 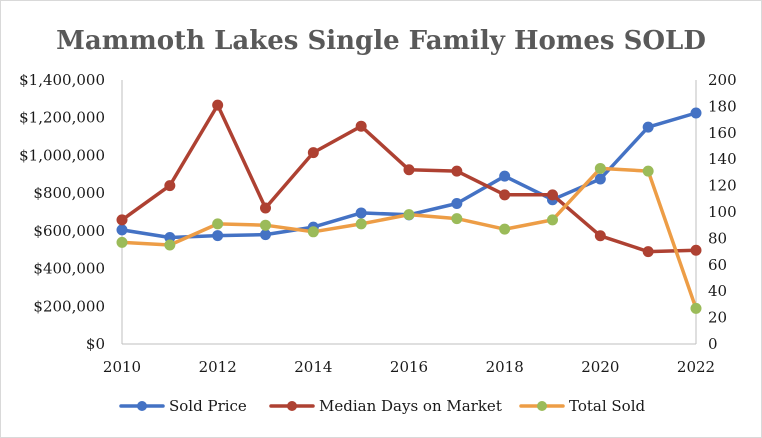 What do you see at coordinates (218, 367) in the screenshot?
I see `x-tick-label: 2012` at bounding box center [218, 367].